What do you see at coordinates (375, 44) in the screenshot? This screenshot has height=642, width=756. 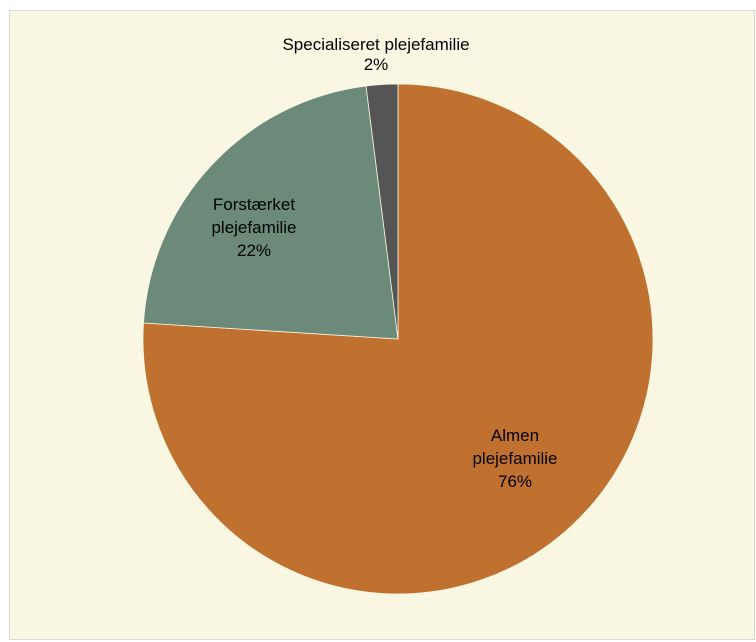 I see `data-label-category: Specialiseret plejefamilie` at bounding box center [375, 44].